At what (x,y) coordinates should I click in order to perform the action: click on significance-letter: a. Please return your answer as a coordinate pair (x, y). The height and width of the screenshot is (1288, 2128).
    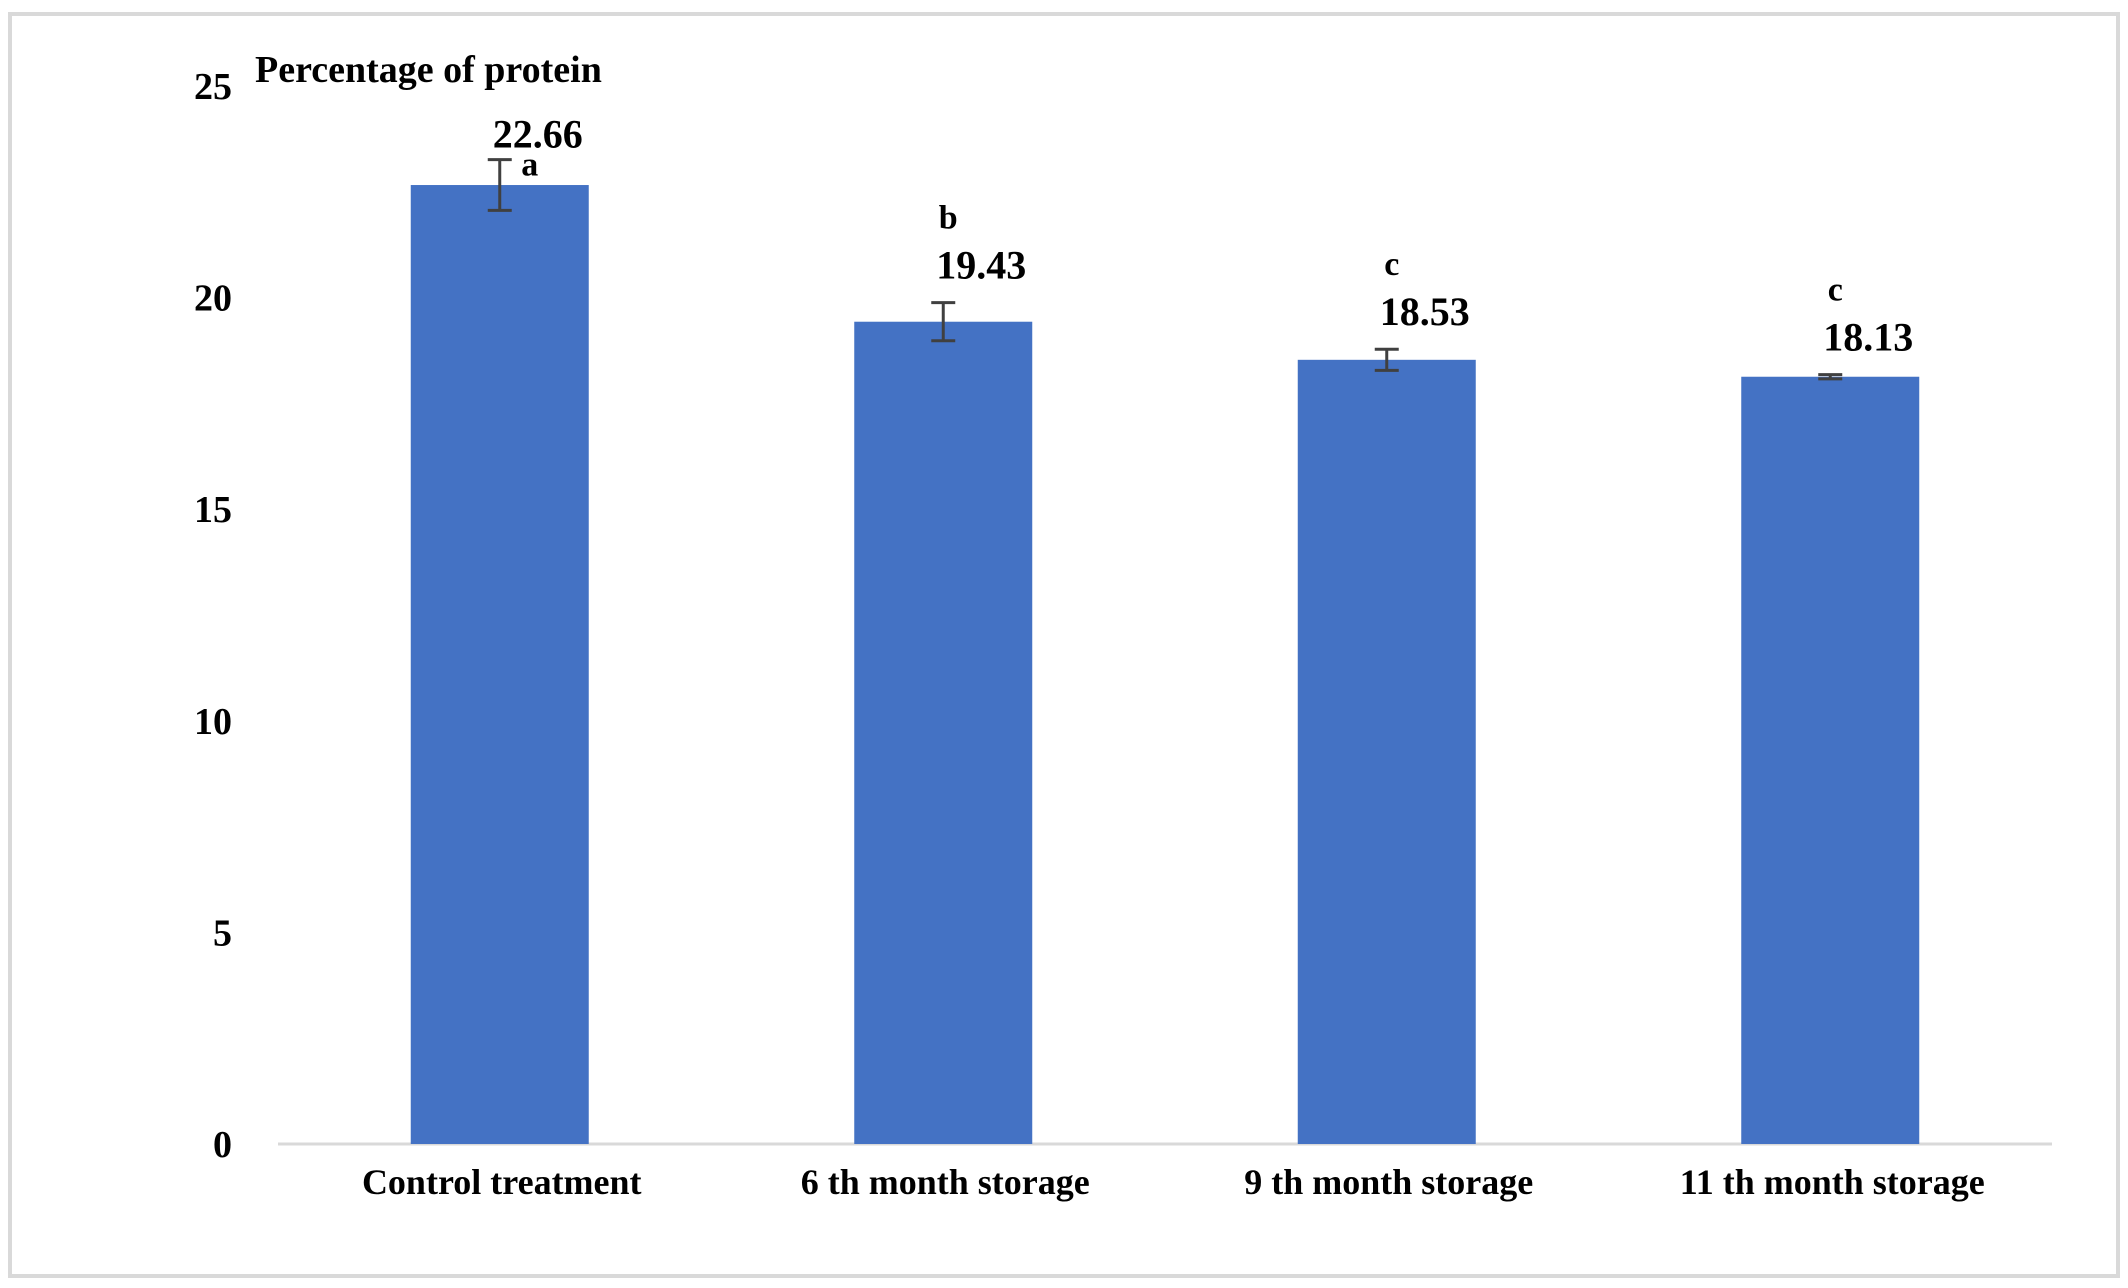
    Looking at the image, I should click on (529, 165).